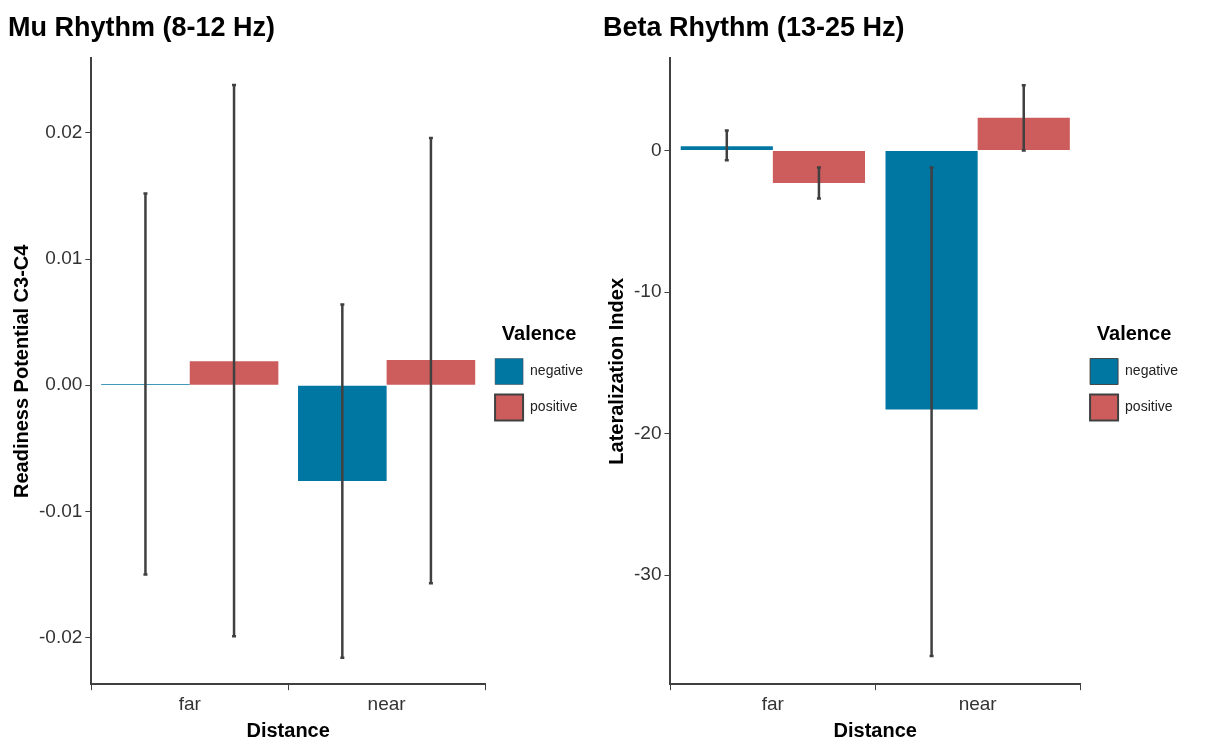 This screenshot has height=751, width=1206. Describe the element at coordinates (64, 132) in the screenshot. I see `y-tick-label: 0.02` at that location.